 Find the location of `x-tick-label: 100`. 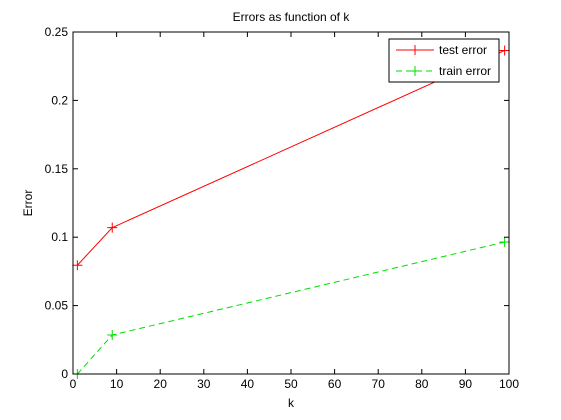

x-tick-label: 100 is located at coordinates (509, 384).